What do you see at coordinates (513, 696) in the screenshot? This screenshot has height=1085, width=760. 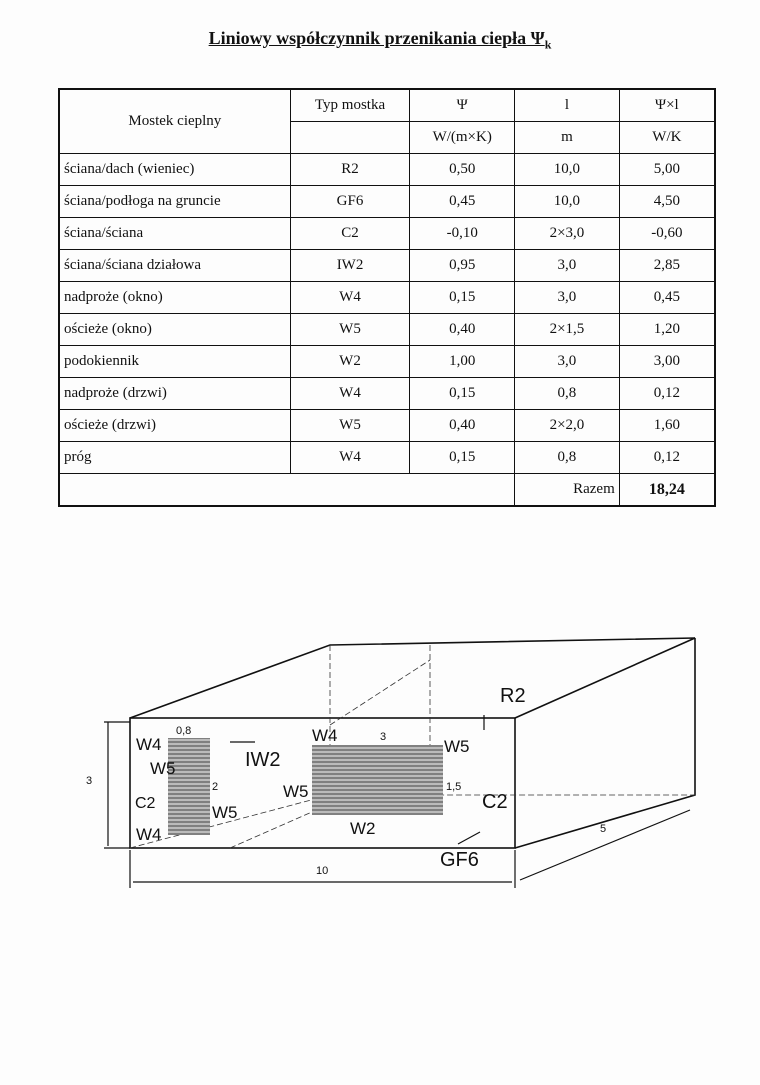 I see `label-r2: R2` at bounding box center [513, 696].